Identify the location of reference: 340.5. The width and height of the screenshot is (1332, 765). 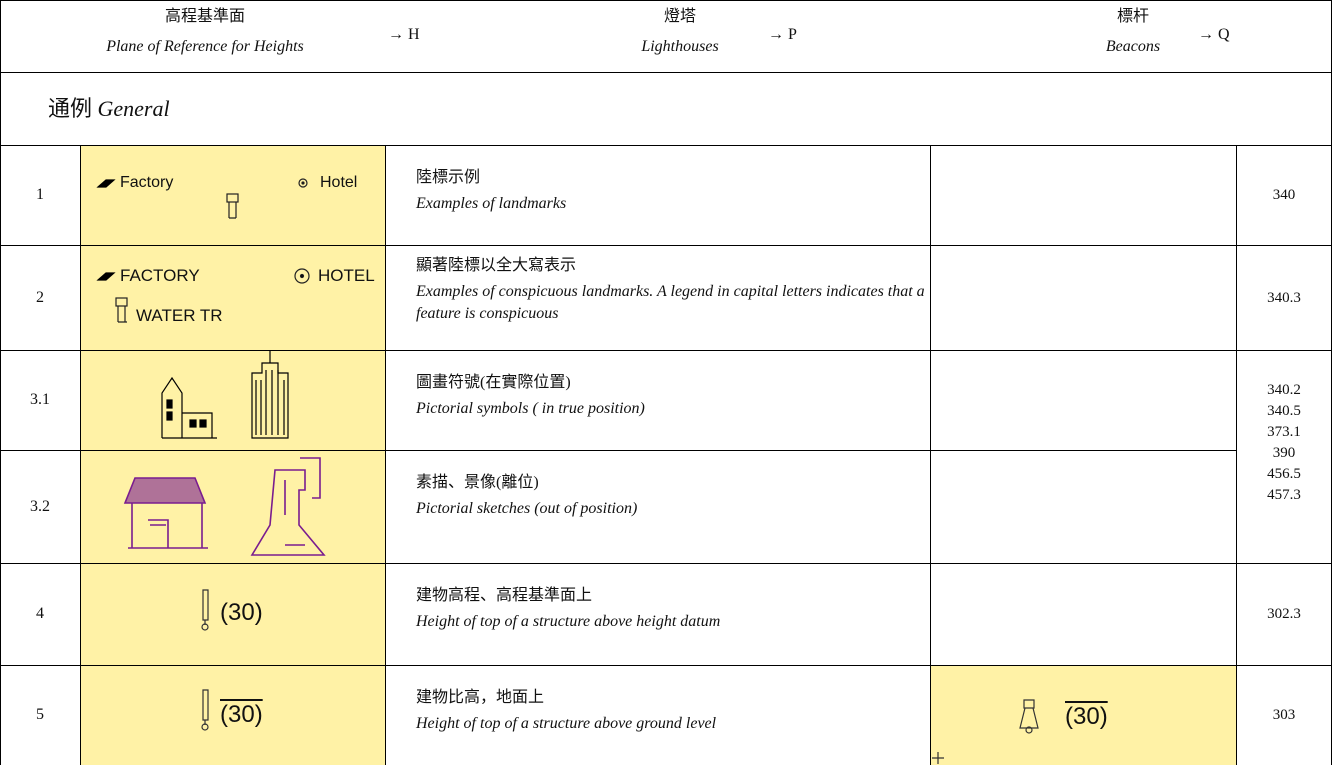
(1284, 411).